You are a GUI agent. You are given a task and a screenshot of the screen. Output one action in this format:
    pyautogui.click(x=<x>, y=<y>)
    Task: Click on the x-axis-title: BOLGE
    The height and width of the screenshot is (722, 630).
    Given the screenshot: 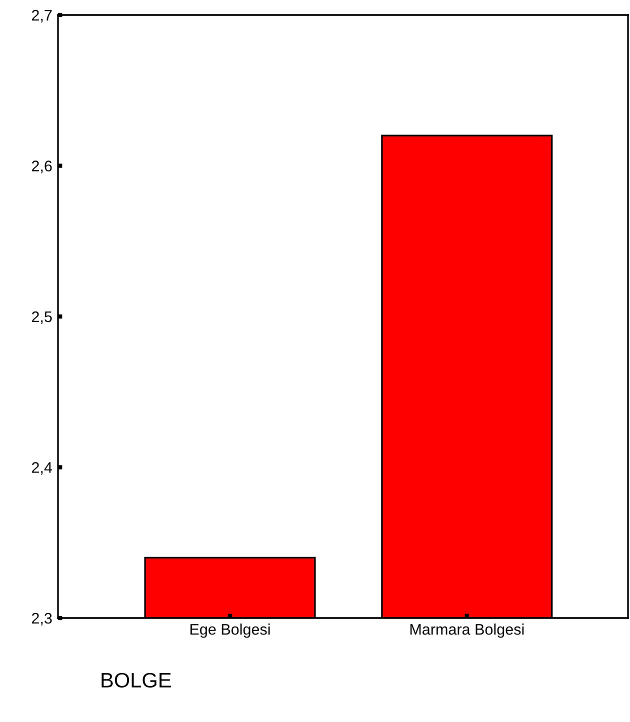 What is the action you would take?
    pyautogui.click(x=136, y=680)
    